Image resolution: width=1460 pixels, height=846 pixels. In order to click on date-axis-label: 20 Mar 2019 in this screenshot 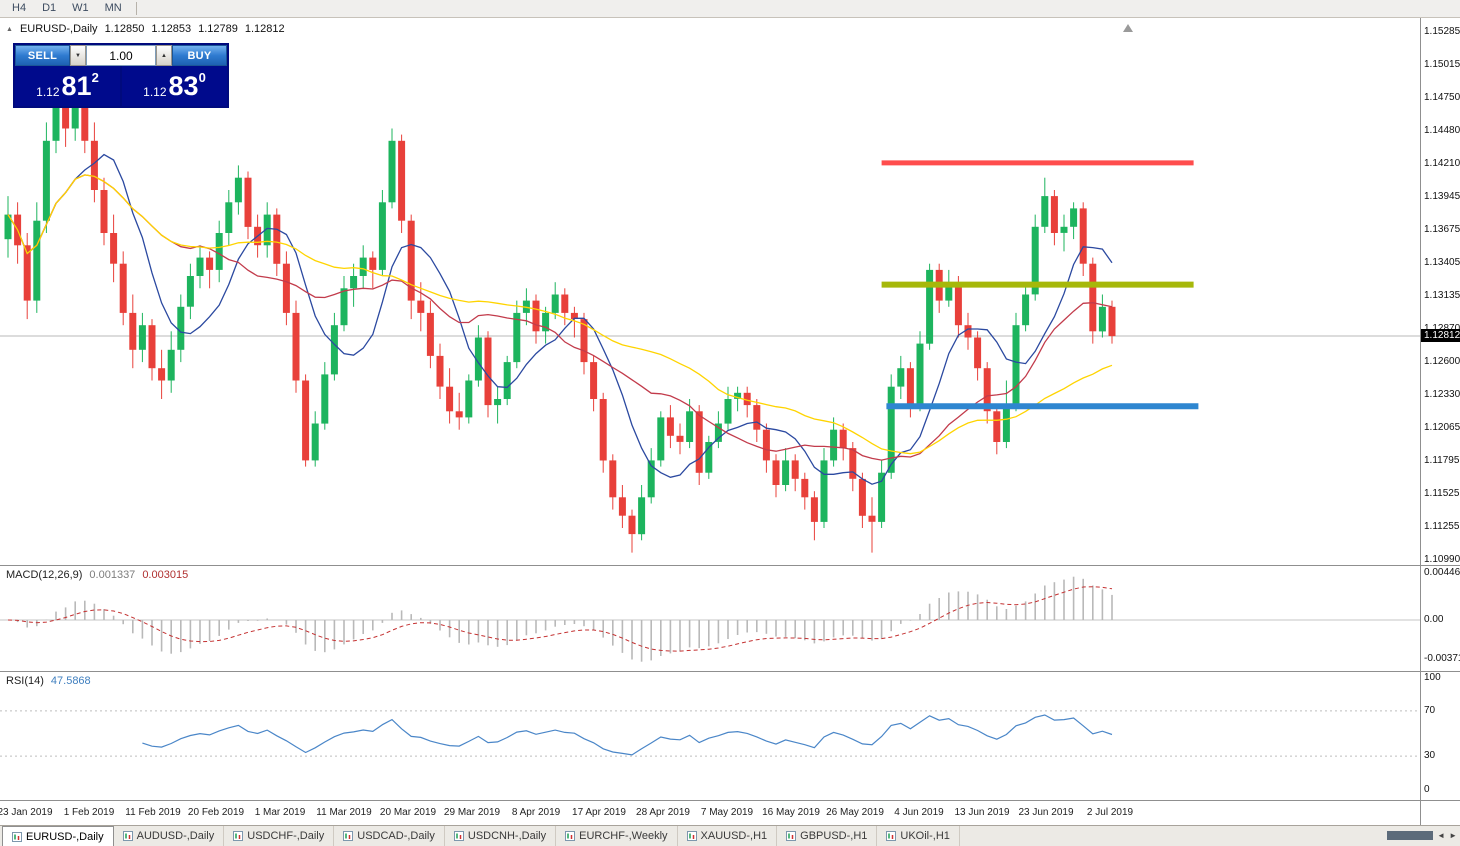, I will do `click(408, 812)`.